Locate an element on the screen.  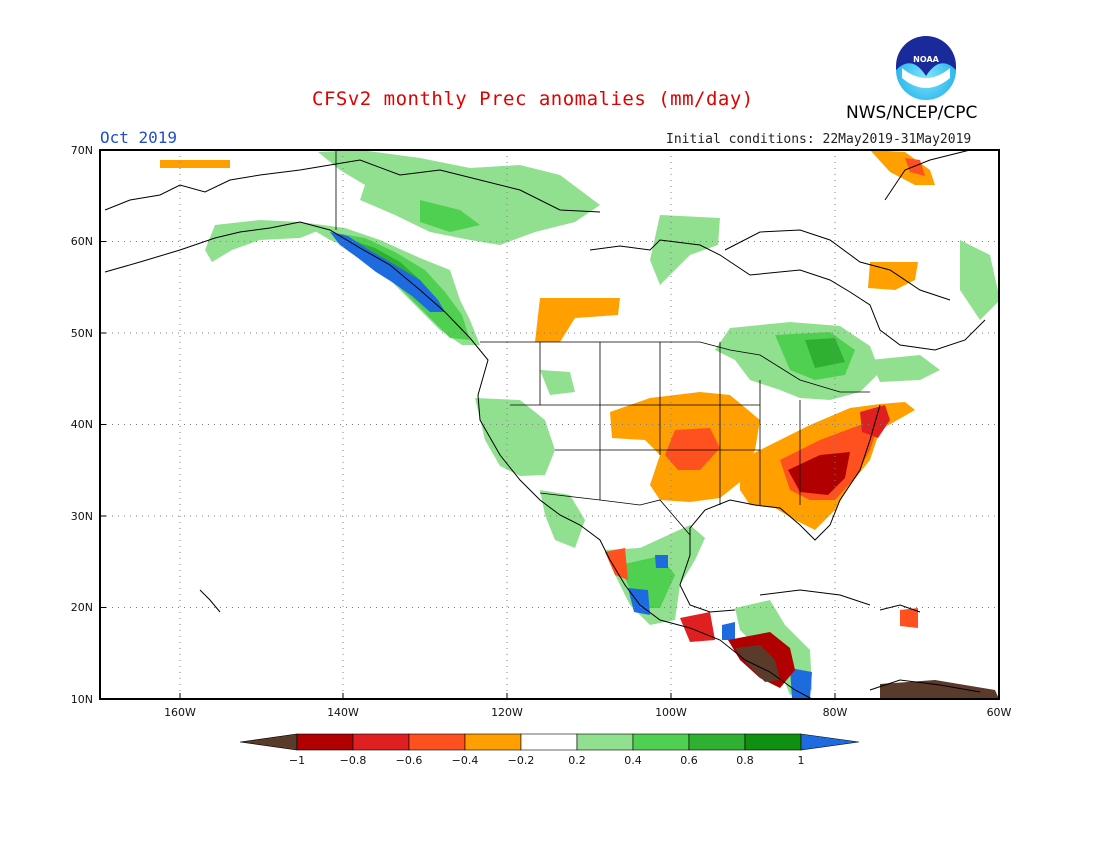
wet-region-baja is located at coordinates (562, 519).